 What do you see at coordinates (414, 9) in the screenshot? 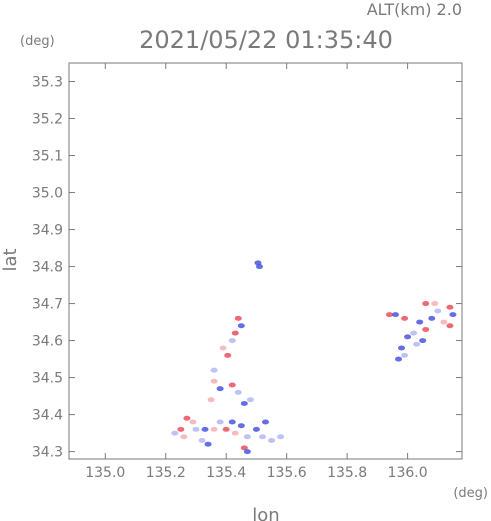
I see `altitude-label: ALT(km) 2.0` at bounding box center [414, 9].